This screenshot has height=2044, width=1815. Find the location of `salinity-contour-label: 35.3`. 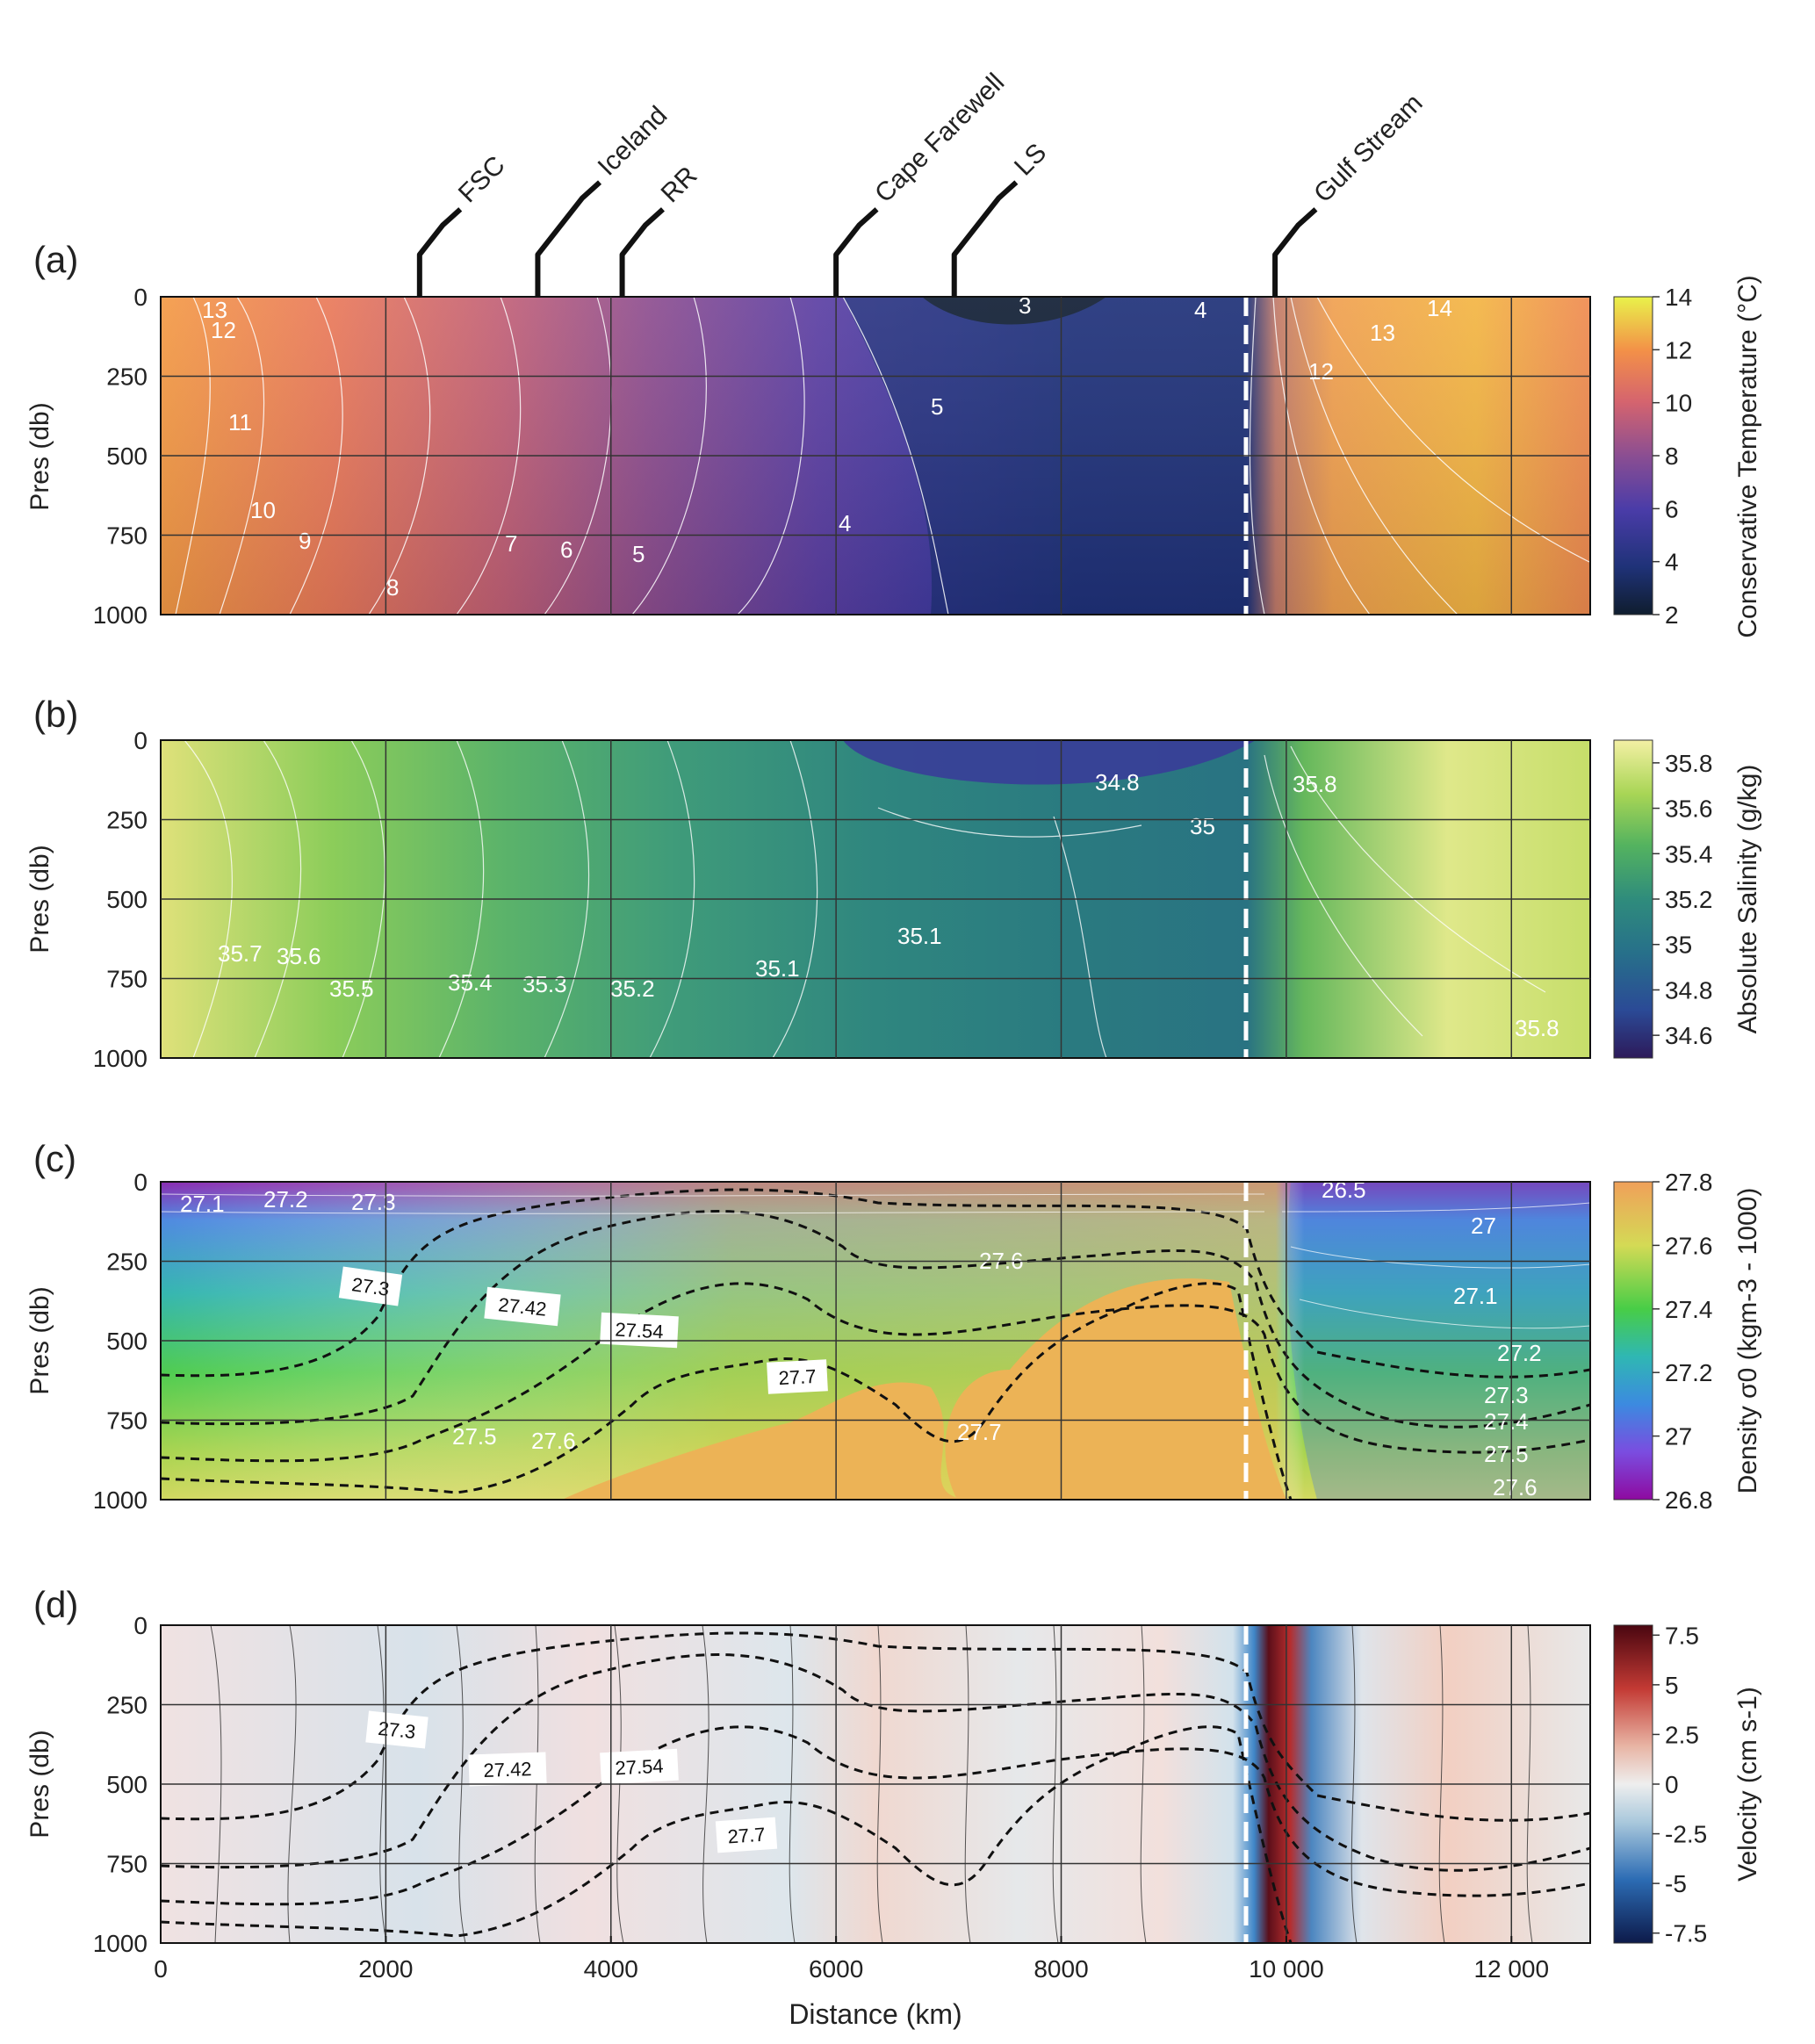

salinity-contour-label: 35.3 is located at coordinates (544, 984).